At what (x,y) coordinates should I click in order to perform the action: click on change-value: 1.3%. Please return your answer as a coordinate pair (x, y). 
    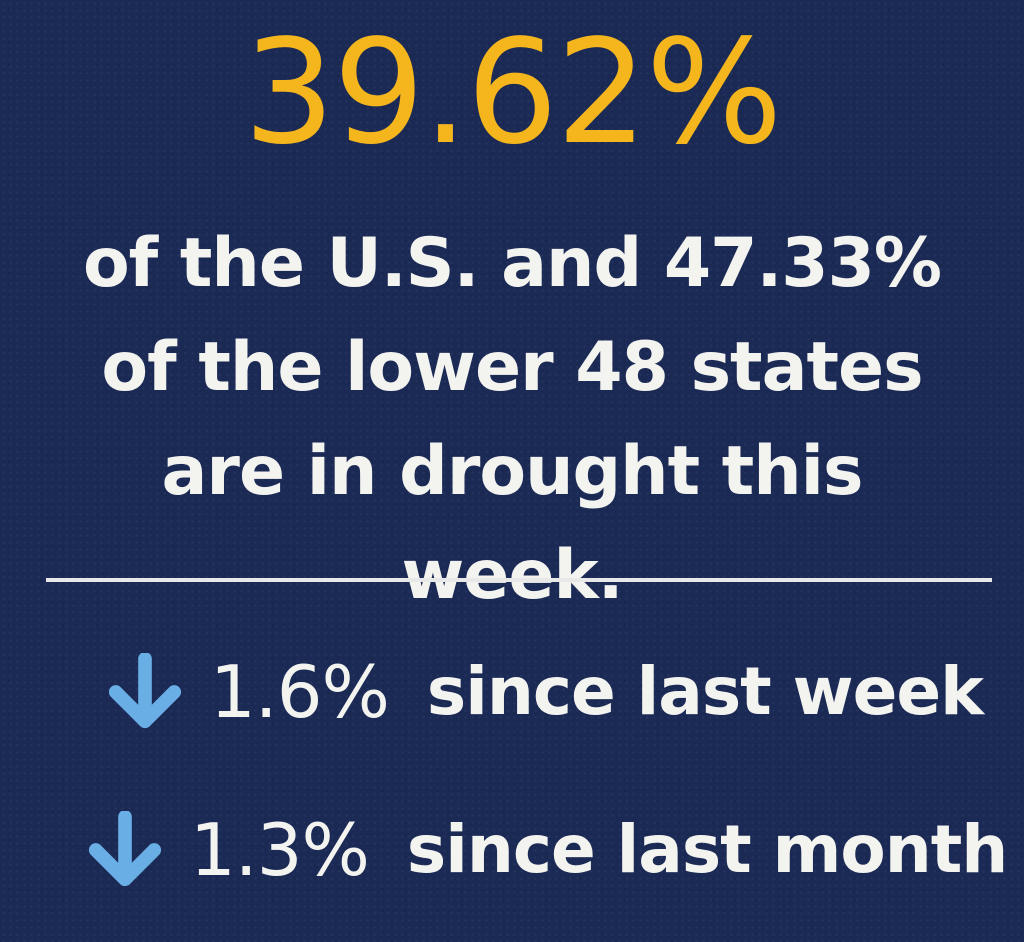
    Looking at the image, I should click on (280, 850).